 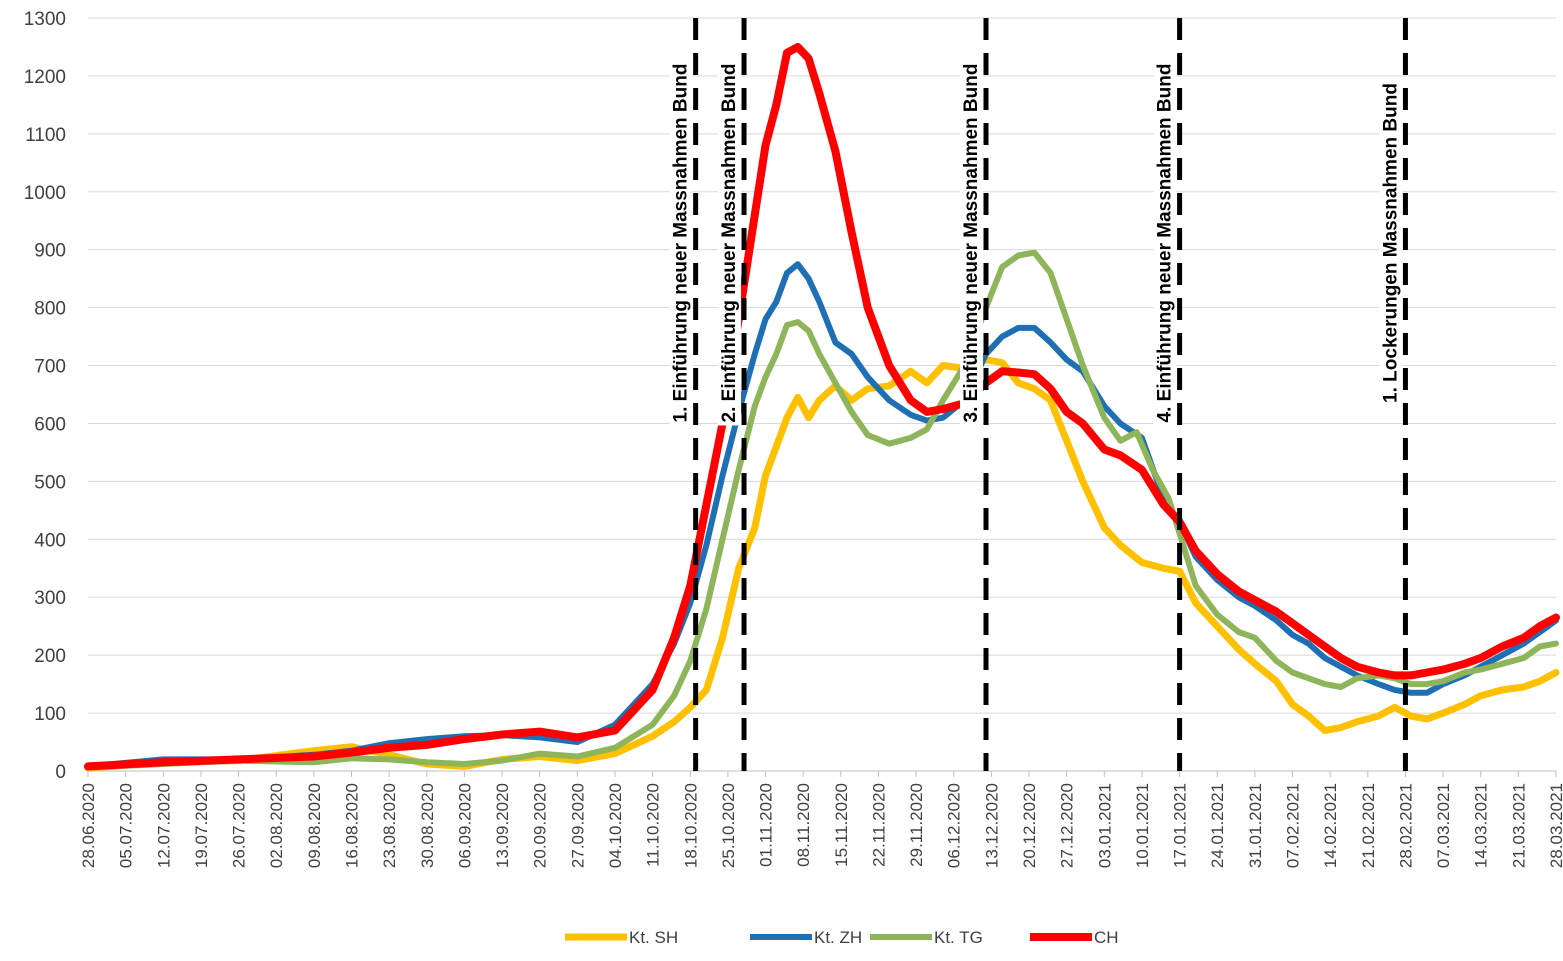 I want to click on annotation-label: 1. Einführung neuer Massnahmen Bund, so click(x=681, y=243).